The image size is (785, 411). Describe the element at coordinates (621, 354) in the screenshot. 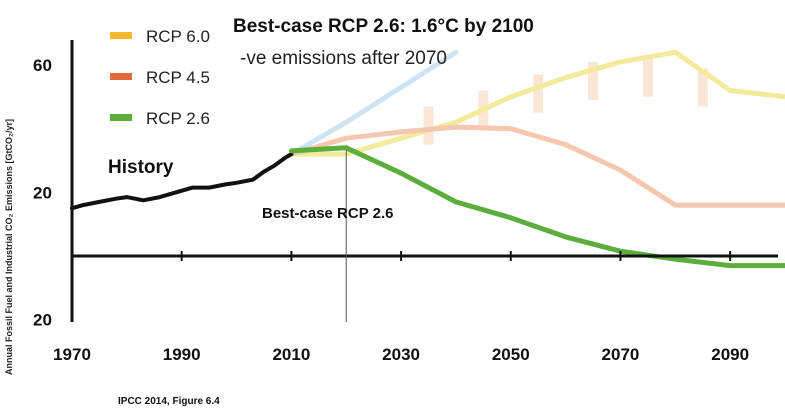

I see `x-tick-label: 2070` at that location.